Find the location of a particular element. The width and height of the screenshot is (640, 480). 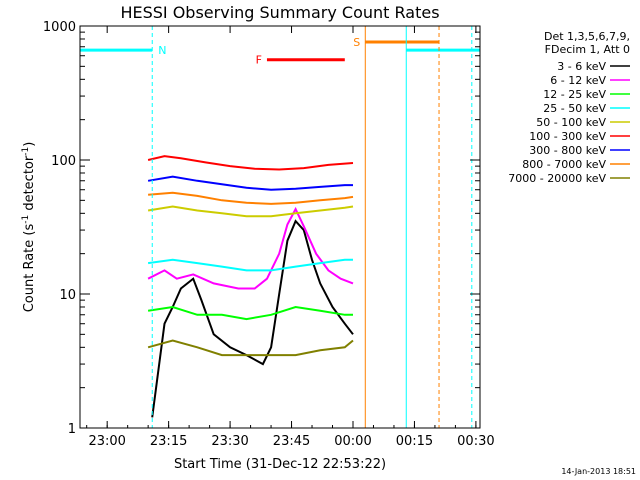

y-tick-label-1: 10 is located at coordinates (67, 295).